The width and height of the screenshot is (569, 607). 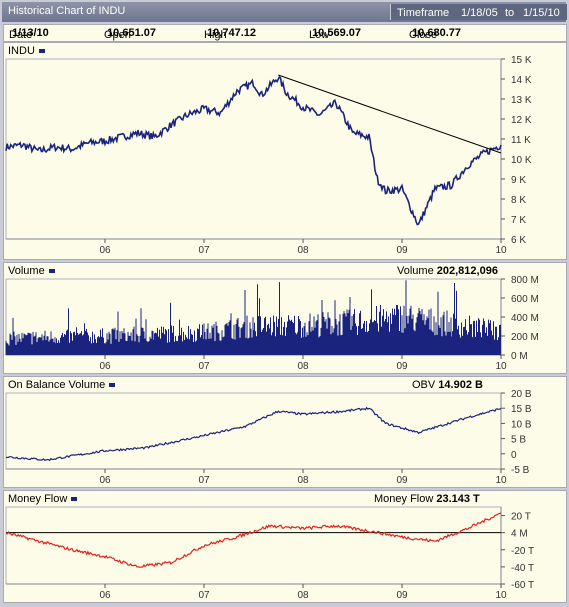 What do you see at coordinates (131, 33) in the screenshot?
I see `open-value: 10,651.07` at bounding box center [131, 33].